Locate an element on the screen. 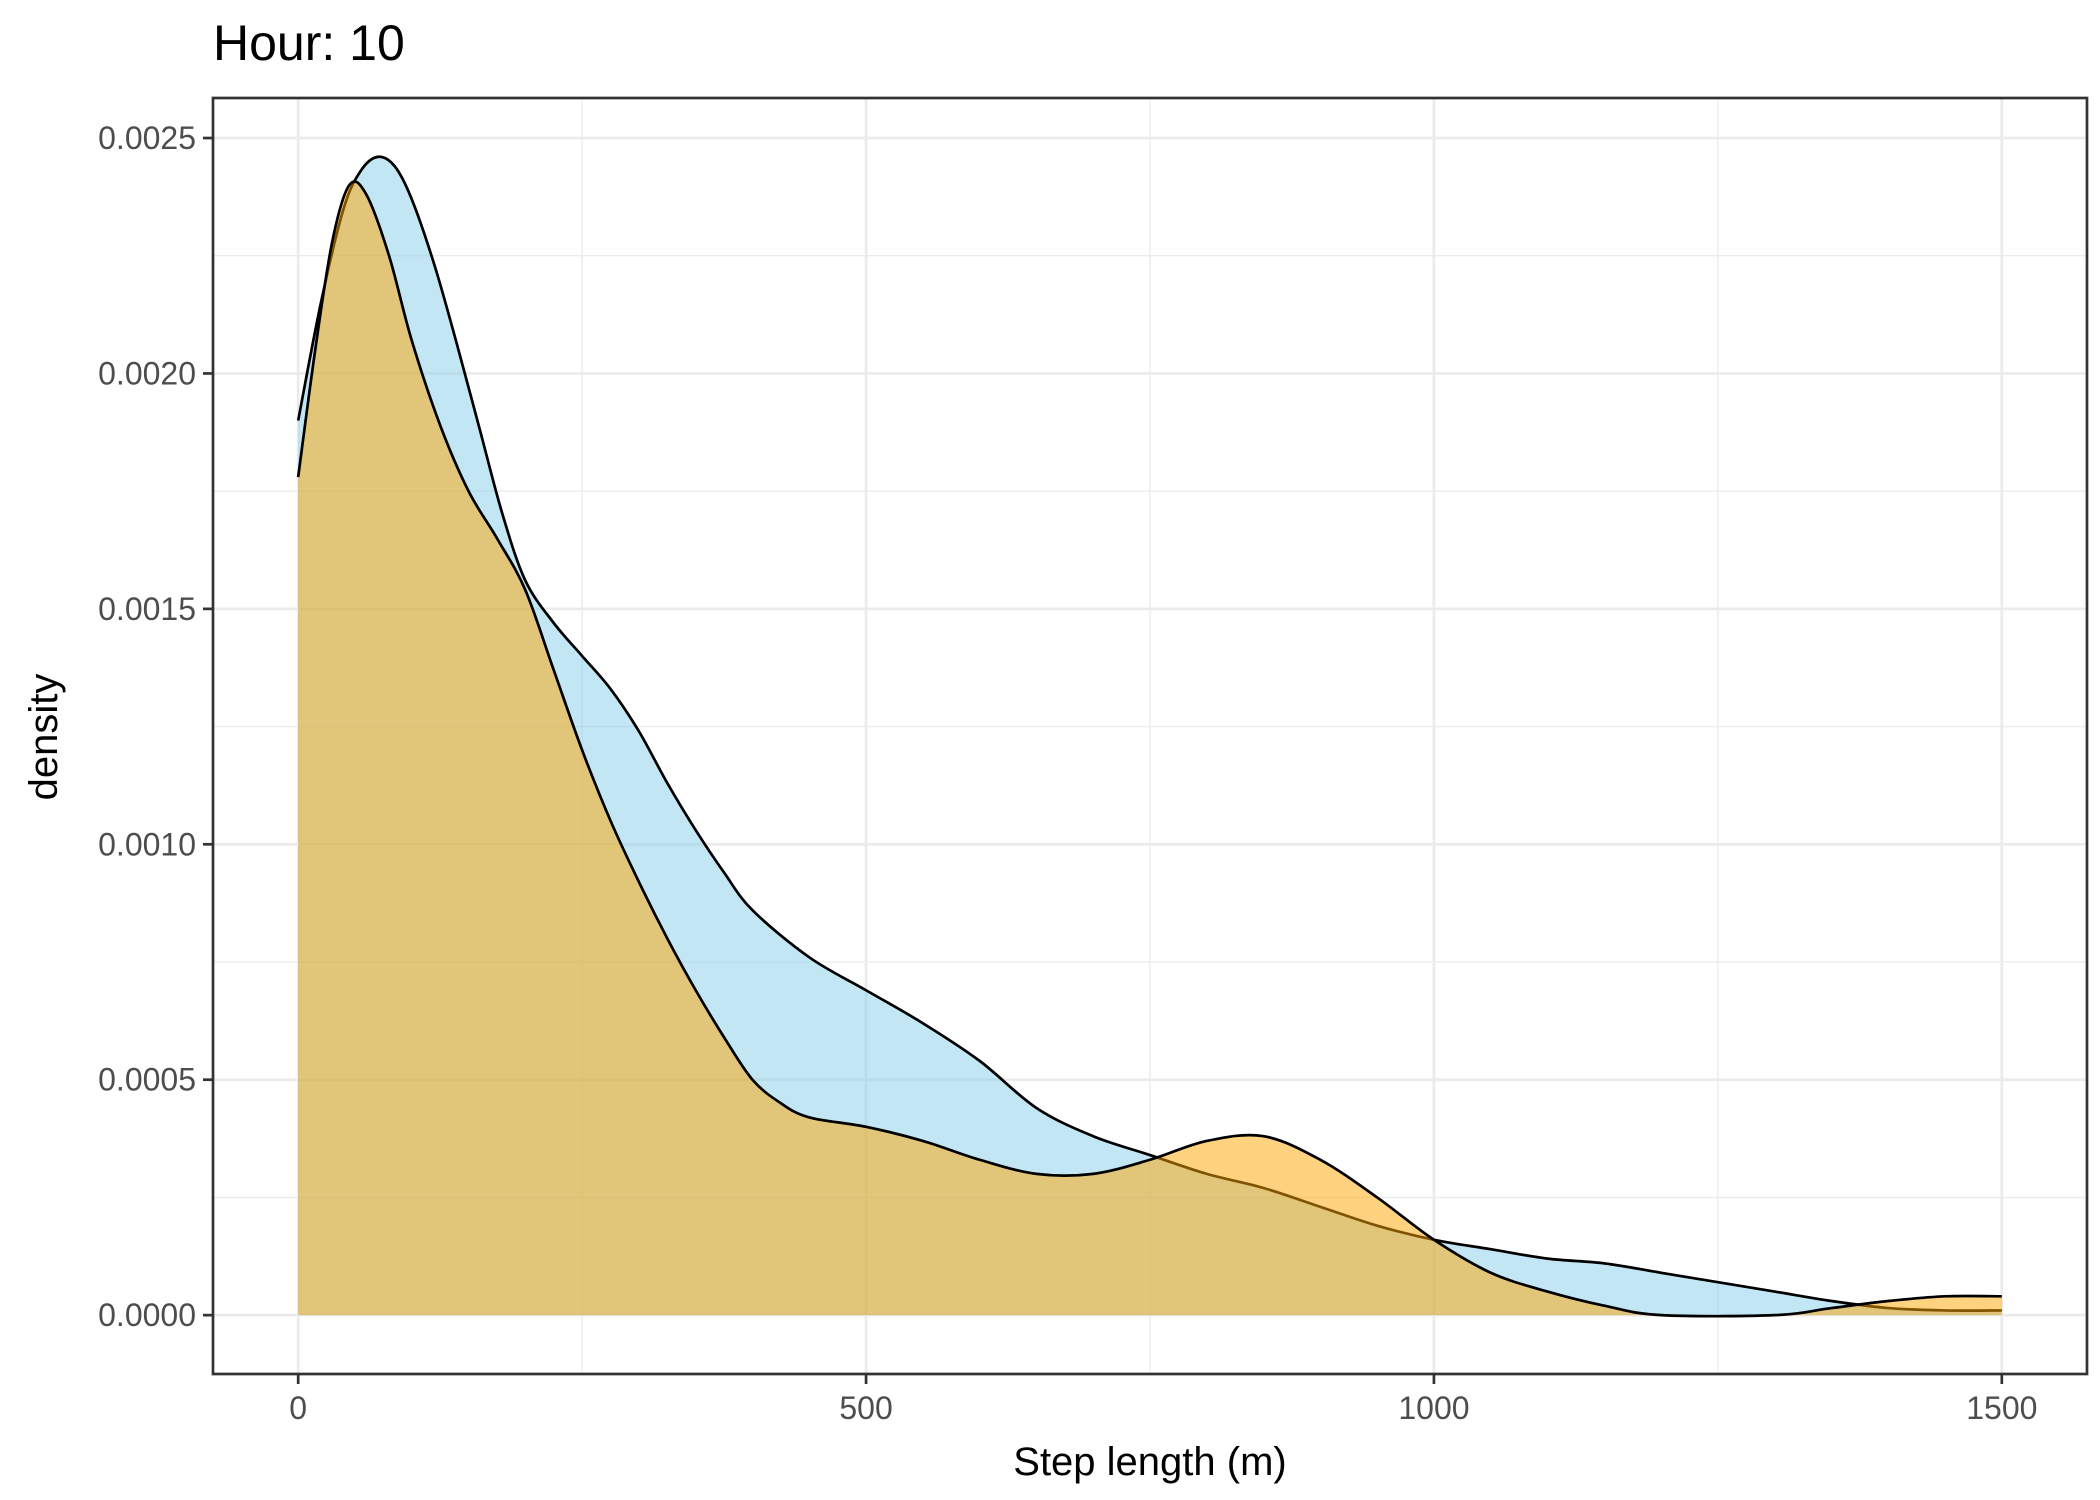 Image resolution: width=2100 pixels, height=1500 pixels. y-tick-label: 0.0020 is located at coordinates (147, 373).